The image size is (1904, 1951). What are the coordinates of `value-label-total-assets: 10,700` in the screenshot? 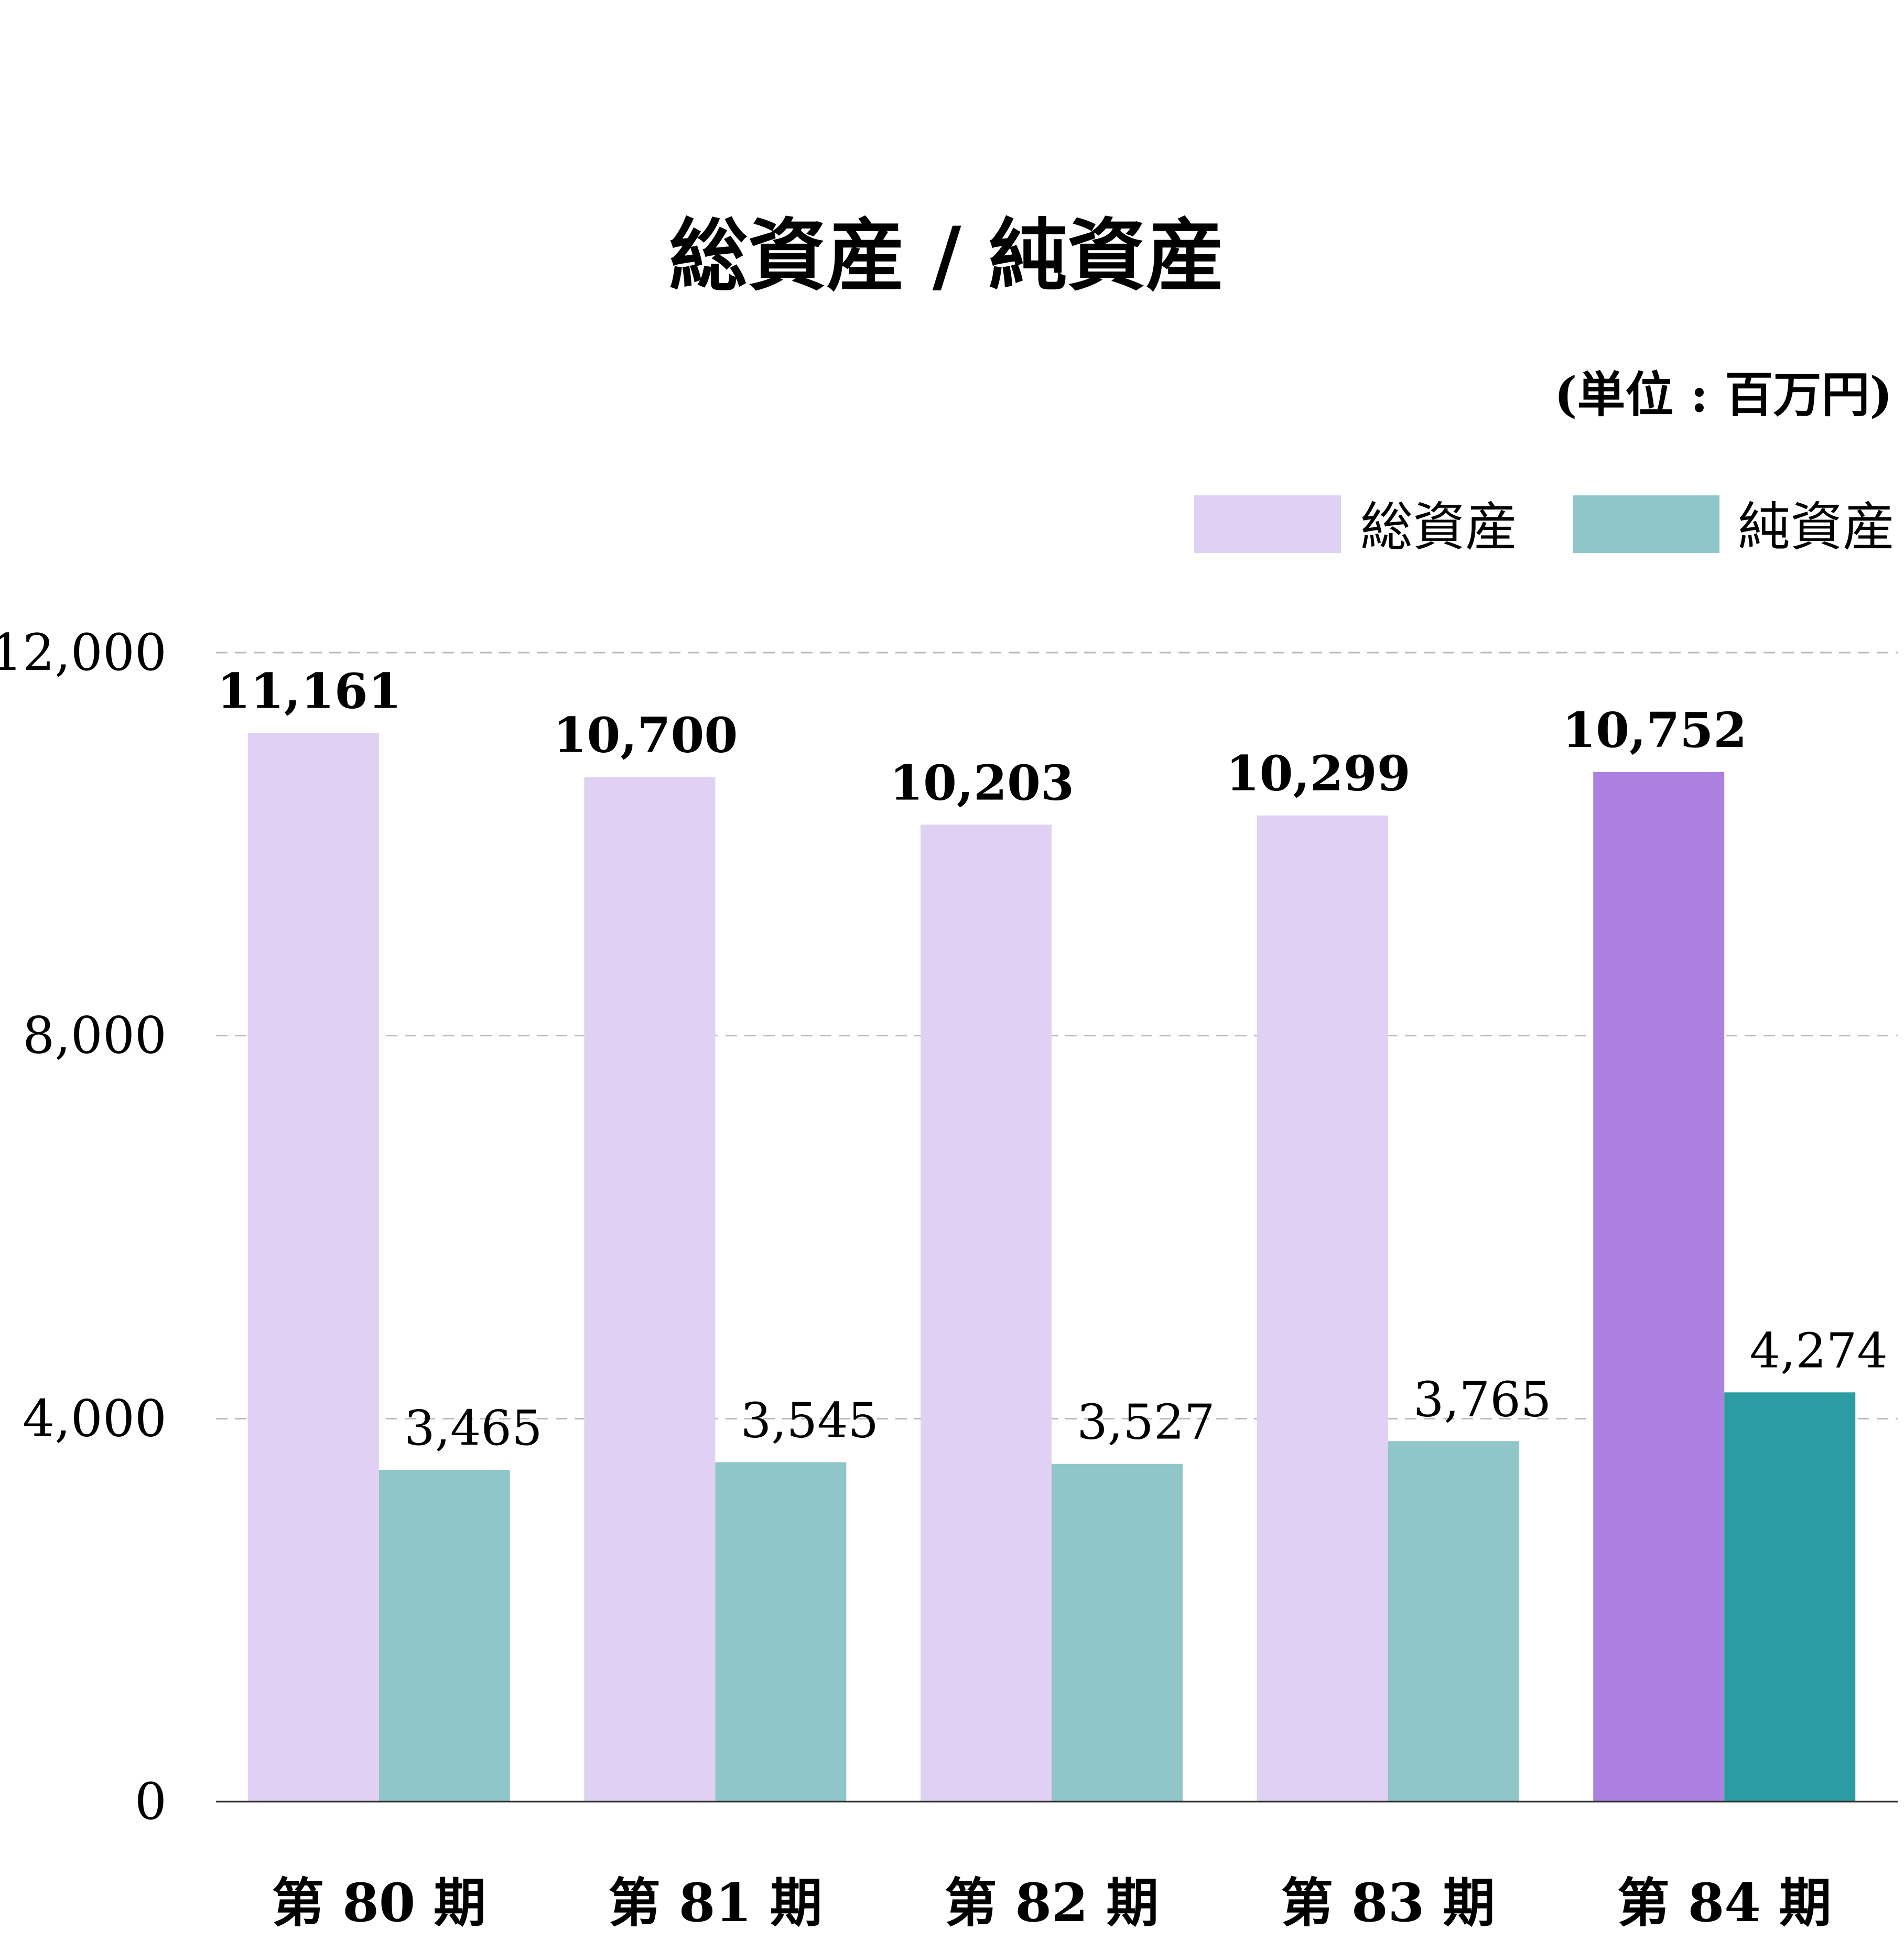 It's located at (645, 735).